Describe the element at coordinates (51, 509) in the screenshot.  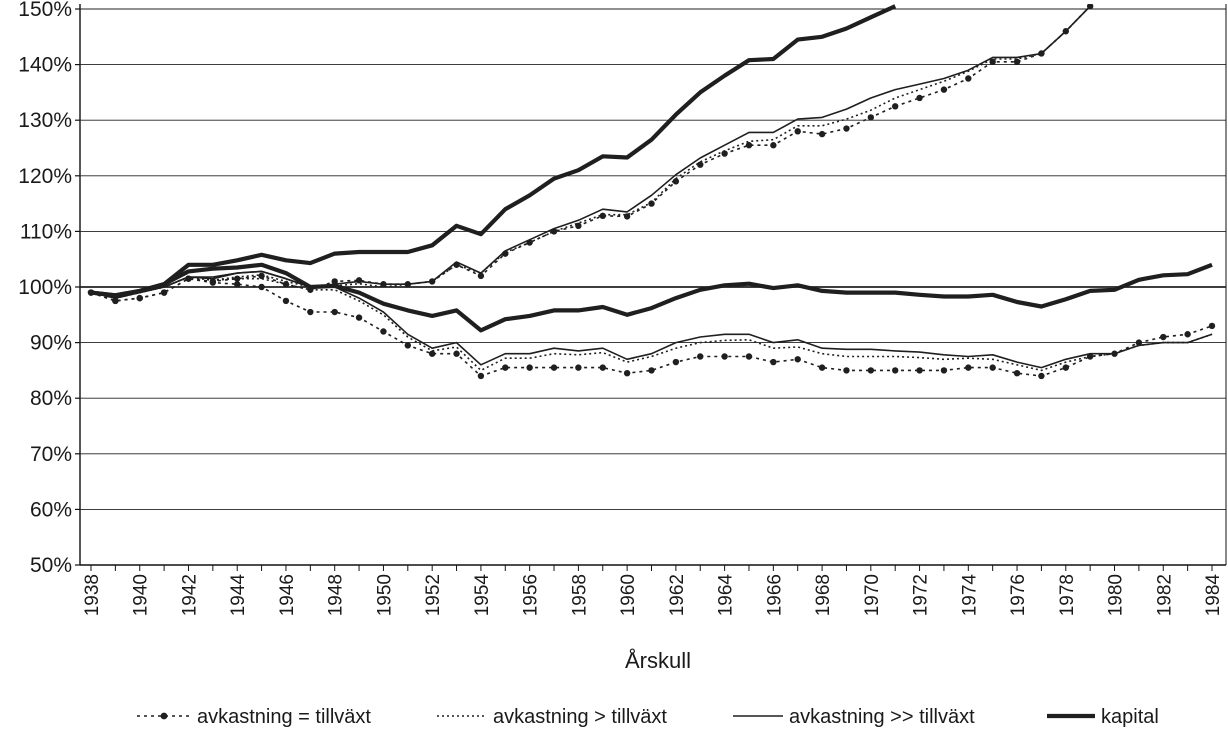
I see `y-tick-label: 60%` at that location.